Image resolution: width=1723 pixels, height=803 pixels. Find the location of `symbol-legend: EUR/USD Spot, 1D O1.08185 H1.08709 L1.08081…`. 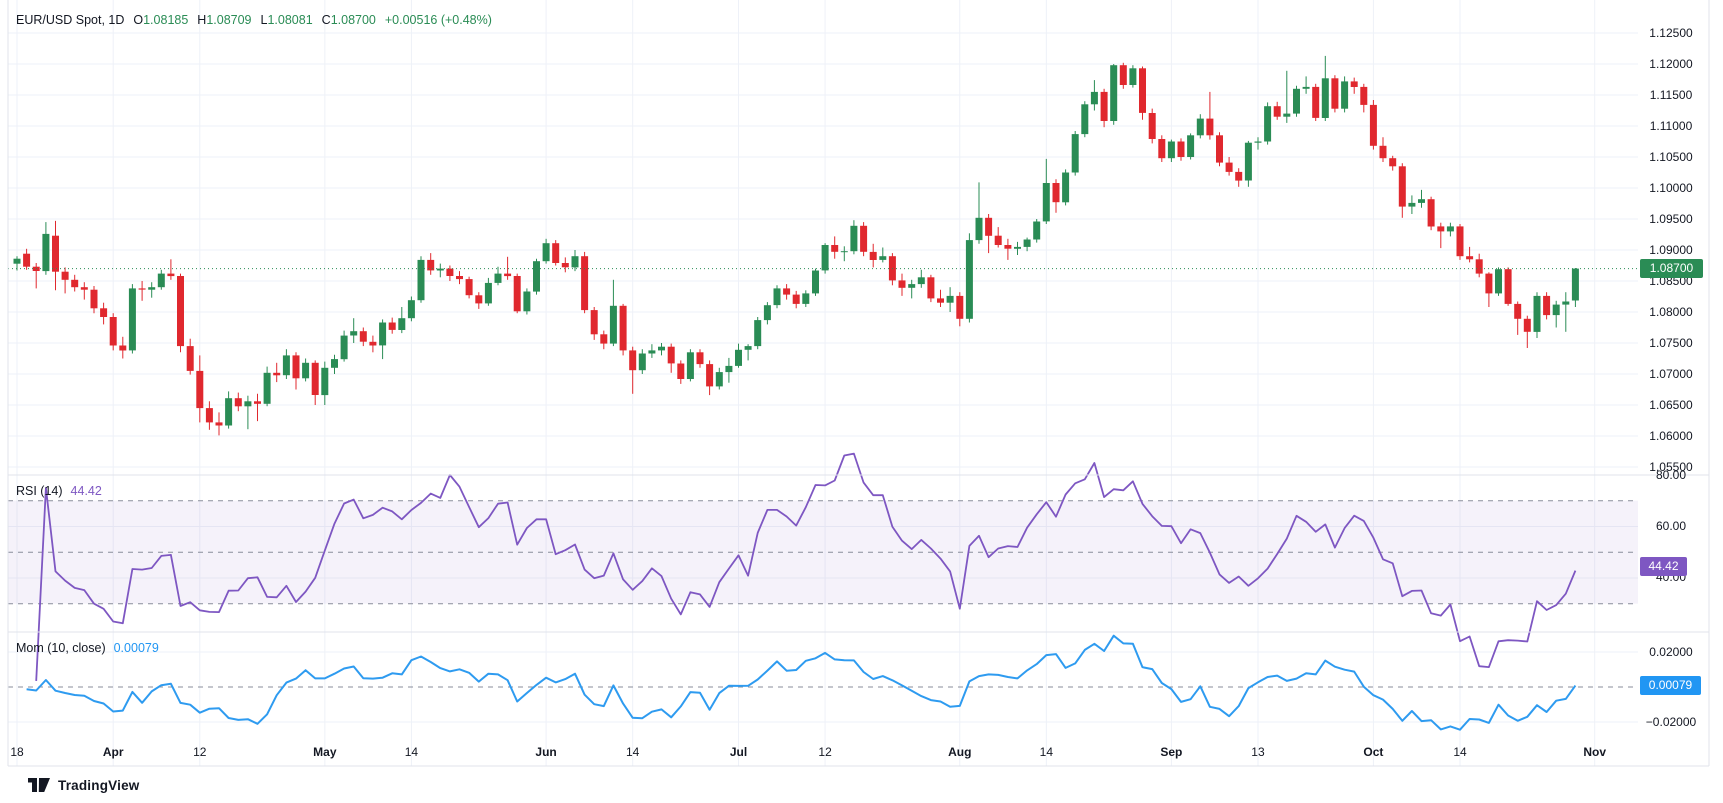

symbol-legend: EUR/USD Spot, 1D O1.08185 H1.08709 L1.08081… is located at coordinates (254, 20).